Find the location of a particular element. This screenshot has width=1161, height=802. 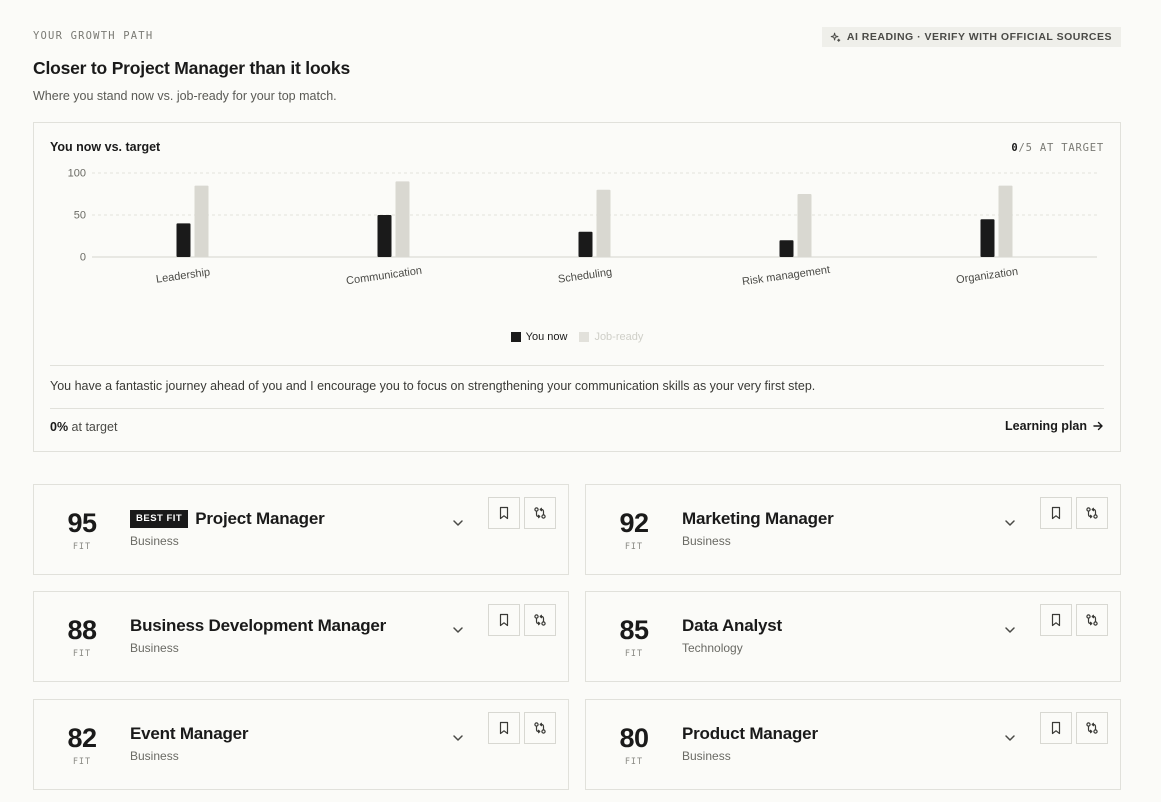

legend-label-job-ready: Job-ready is located at coordinates (619, 337).